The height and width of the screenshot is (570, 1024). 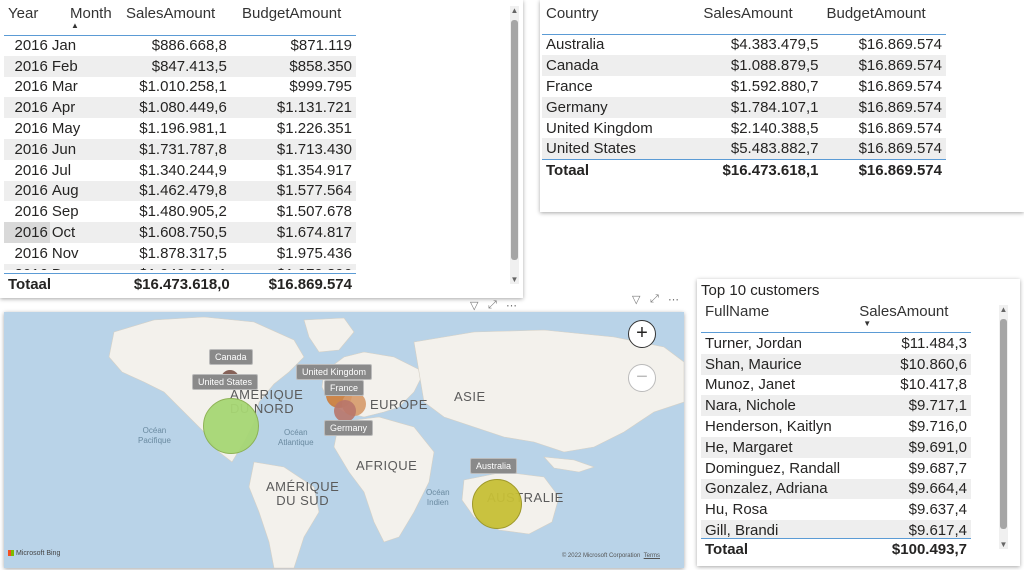 What do you see at coordinates (173, 66) in the screenshot?
I see `sales-cell: $847.413,5` at bounding box center [173, 66].